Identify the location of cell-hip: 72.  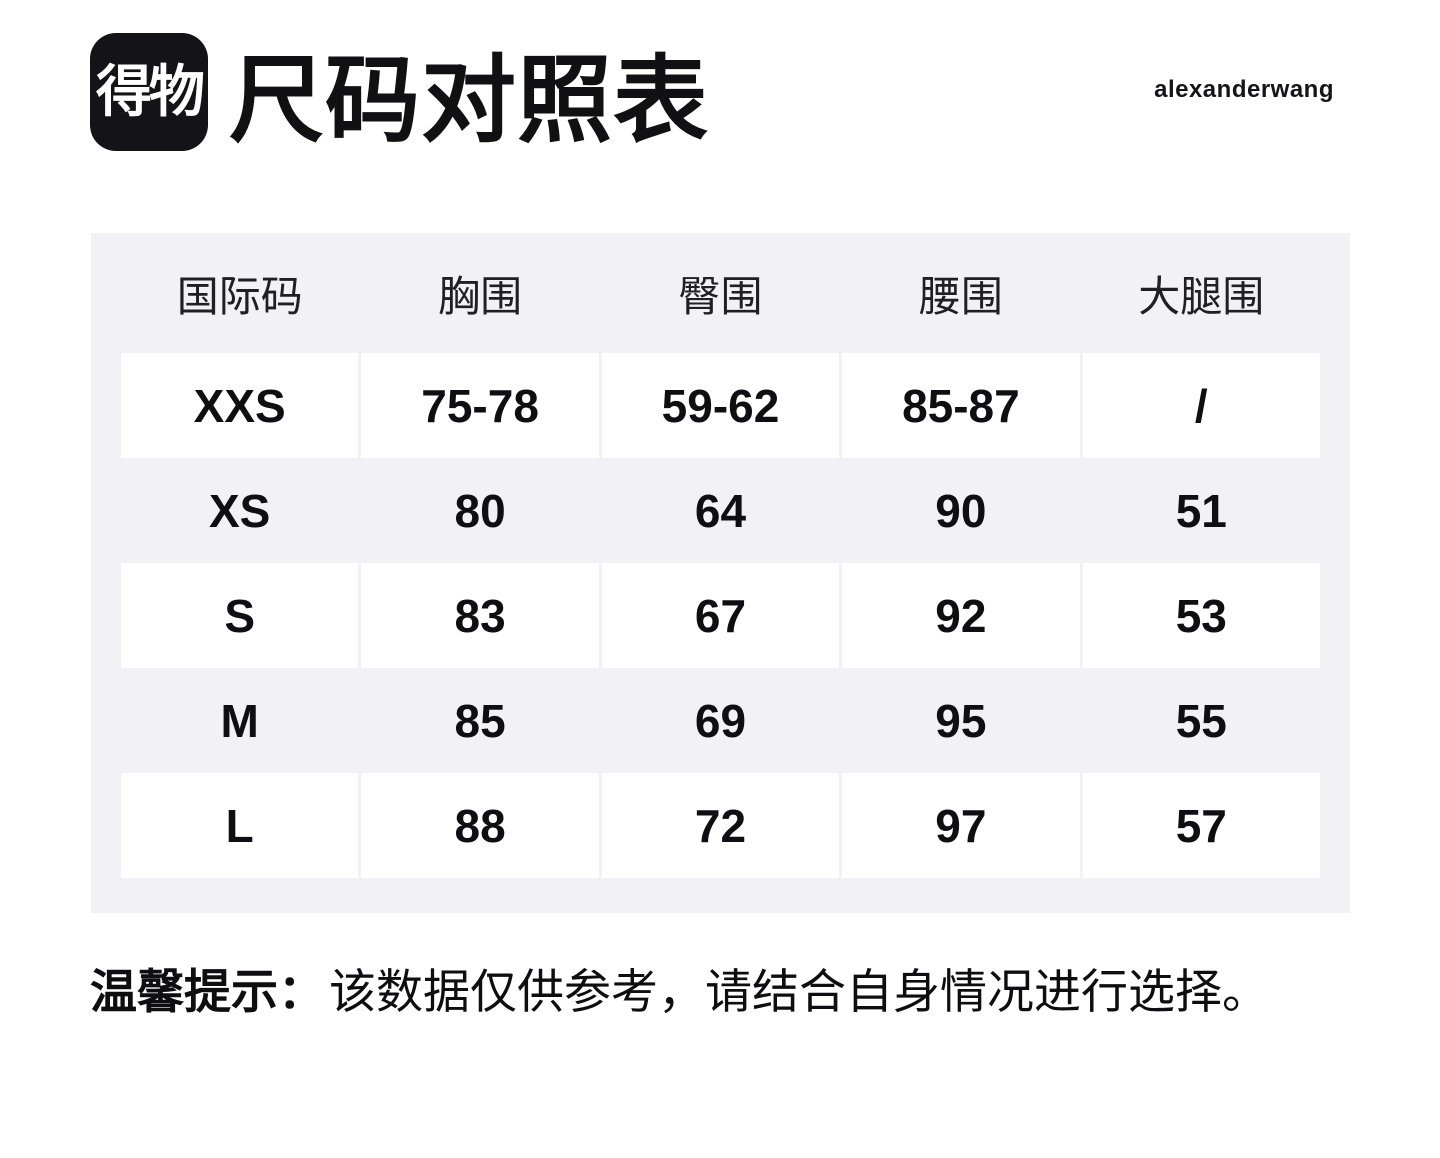
(720, 825).